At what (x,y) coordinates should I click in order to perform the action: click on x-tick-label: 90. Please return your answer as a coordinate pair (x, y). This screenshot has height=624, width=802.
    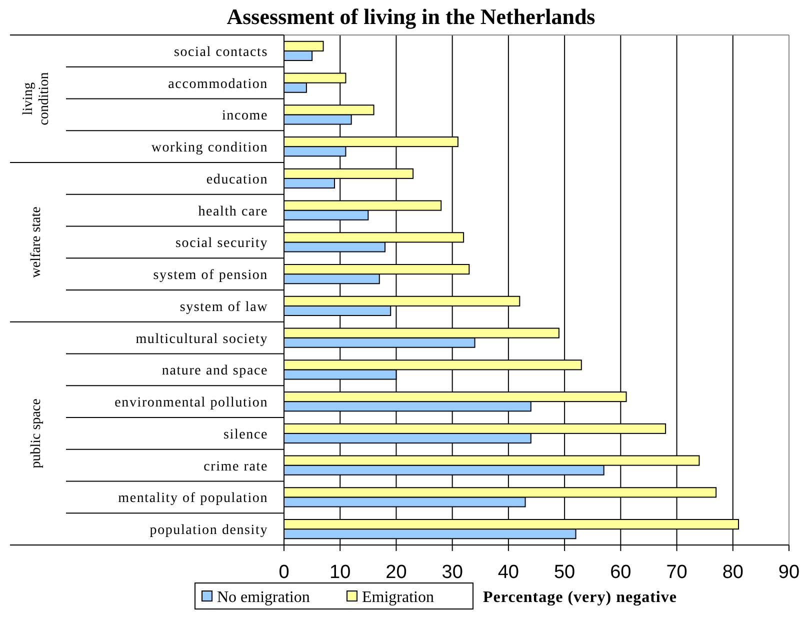
    Looking at the image, I should click on (789, 572).